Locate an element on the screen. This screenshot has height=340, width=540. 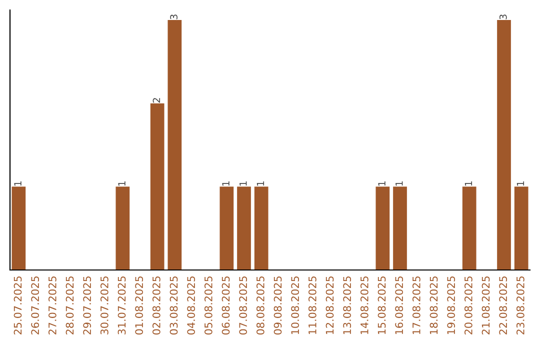
x-tick-label: 27.07.2025 is located at coordinates (52, 305).